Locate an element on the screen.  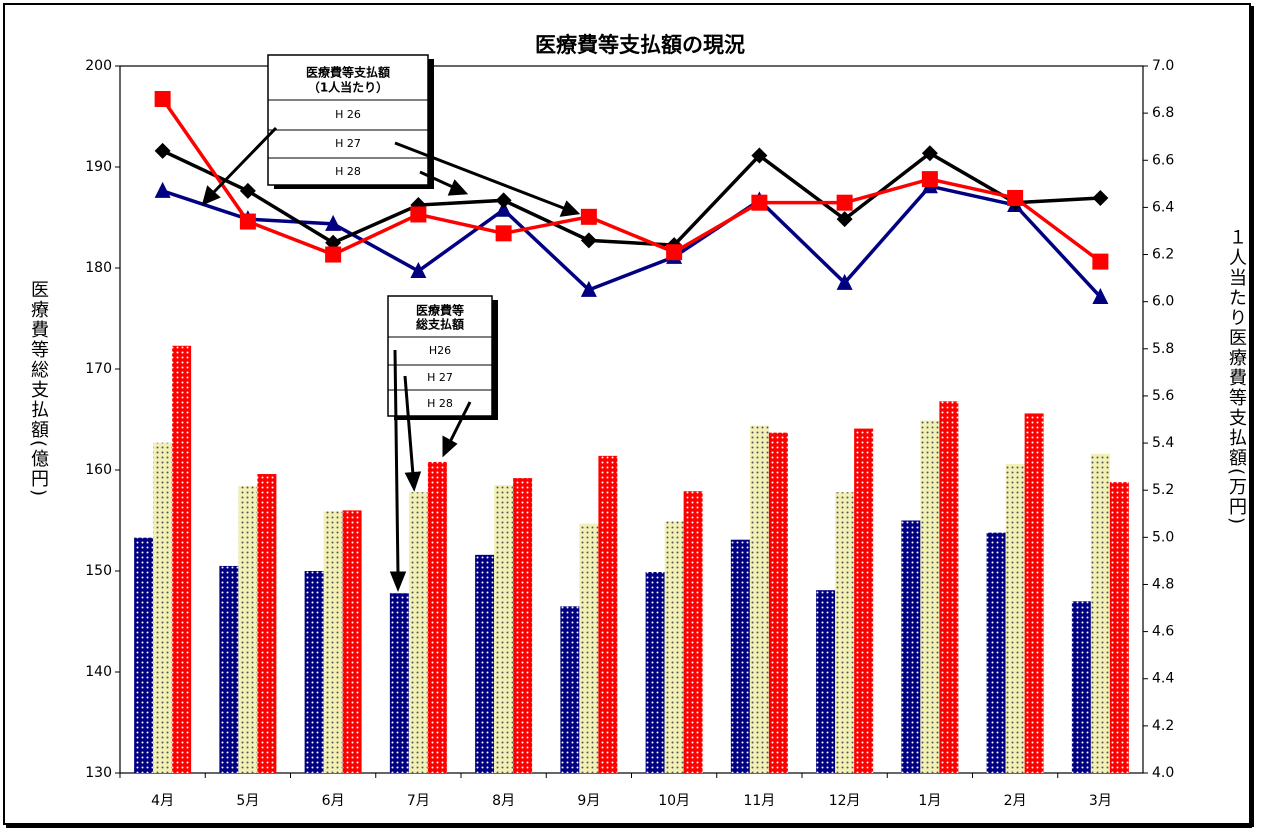
y-tick-label: 150 is located at coordinates (98, 571).